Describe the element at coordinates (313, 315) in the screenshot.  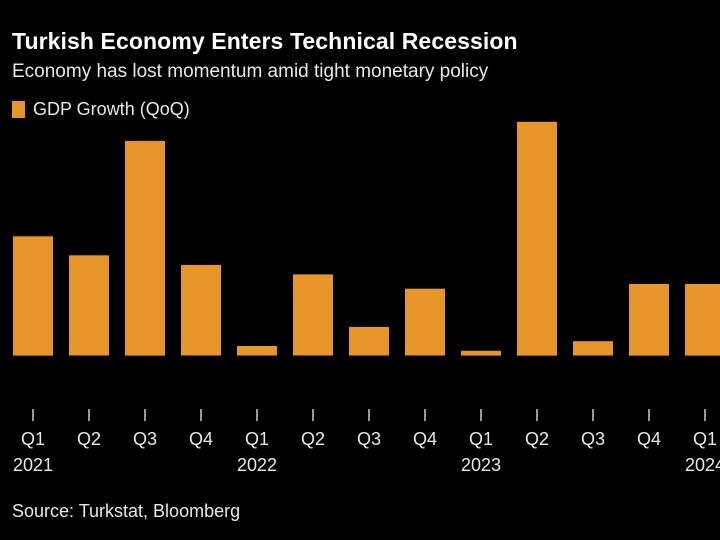
I see `bar-q2-2022` at that location.